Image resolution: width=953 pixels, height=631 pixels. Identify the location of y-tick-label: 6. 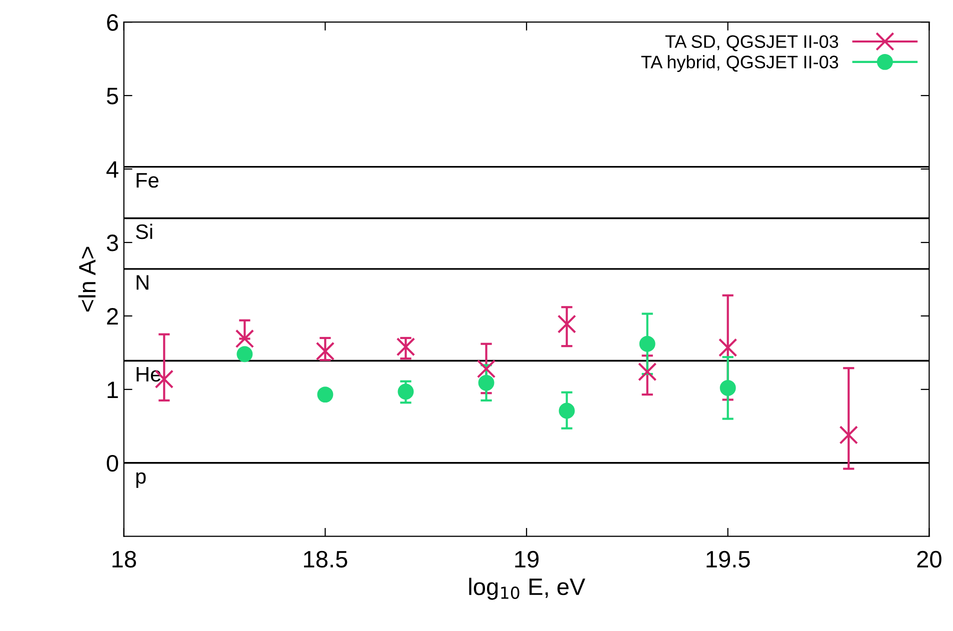
(112, 22).